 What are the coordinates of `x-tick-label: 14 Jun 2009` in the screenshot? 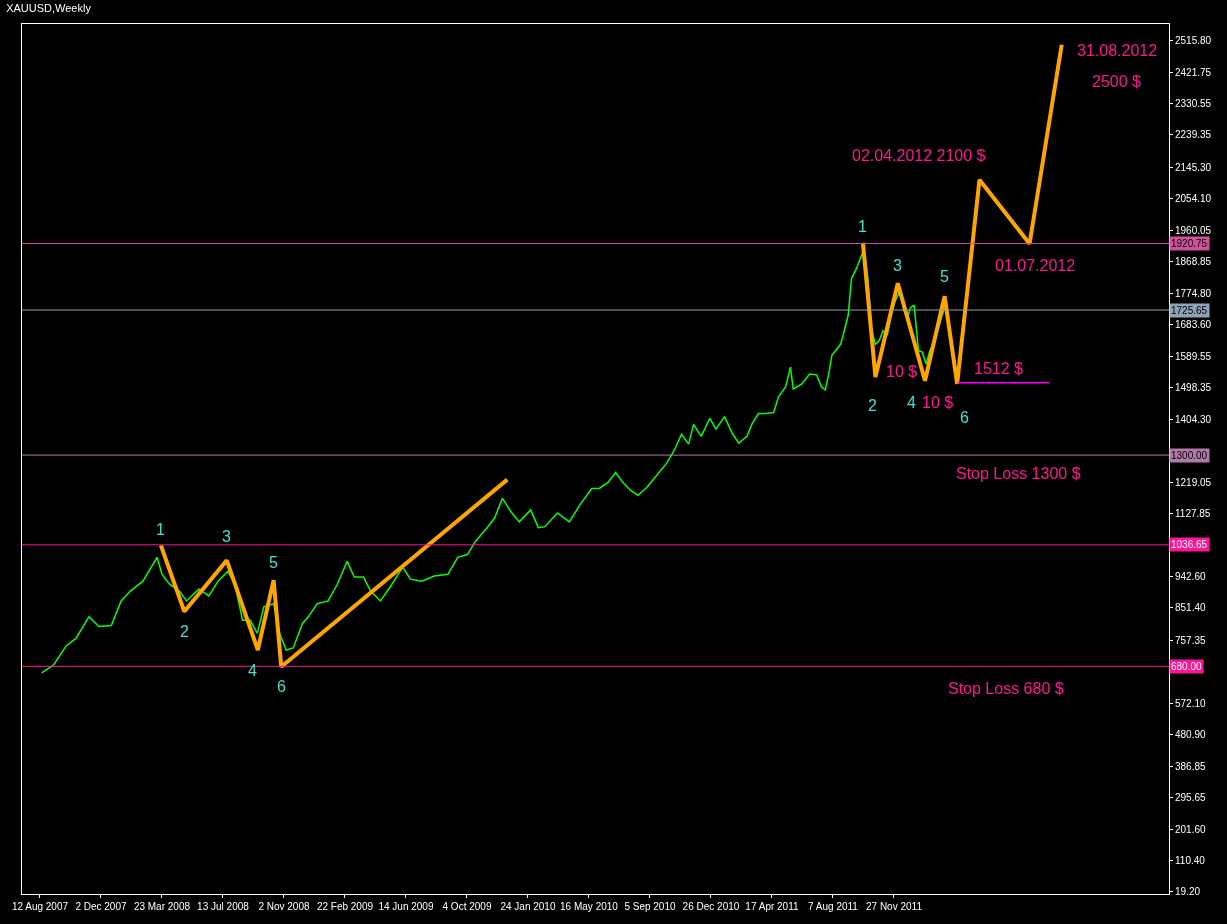 It's located at (406, 906).